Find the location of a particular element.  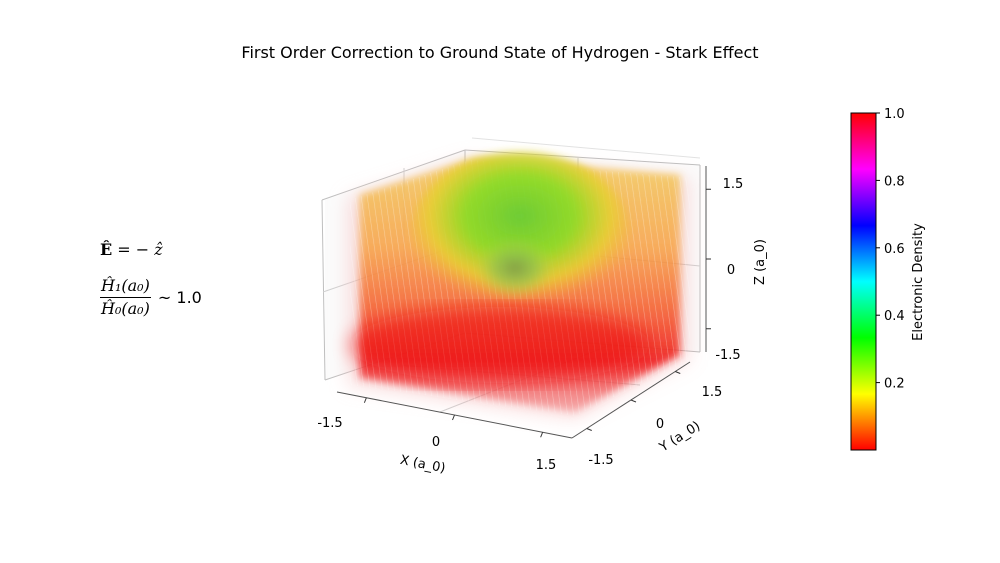

colorbar-tick-label: 0.6 is located at coordinates (894, 249).